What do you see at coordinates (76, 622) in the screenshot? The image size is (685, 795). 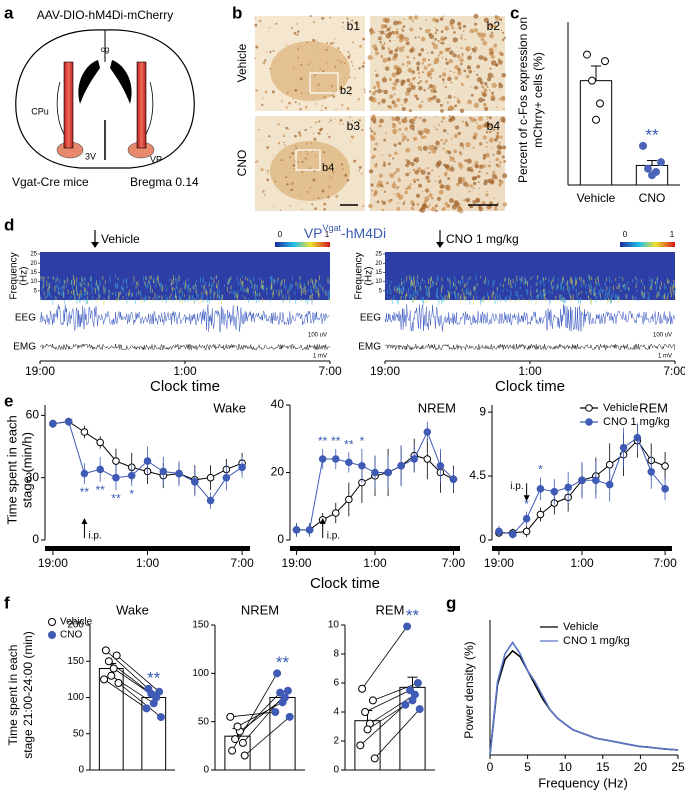 I see `legend-label: Vehicle` at bounding box center [76, 622].